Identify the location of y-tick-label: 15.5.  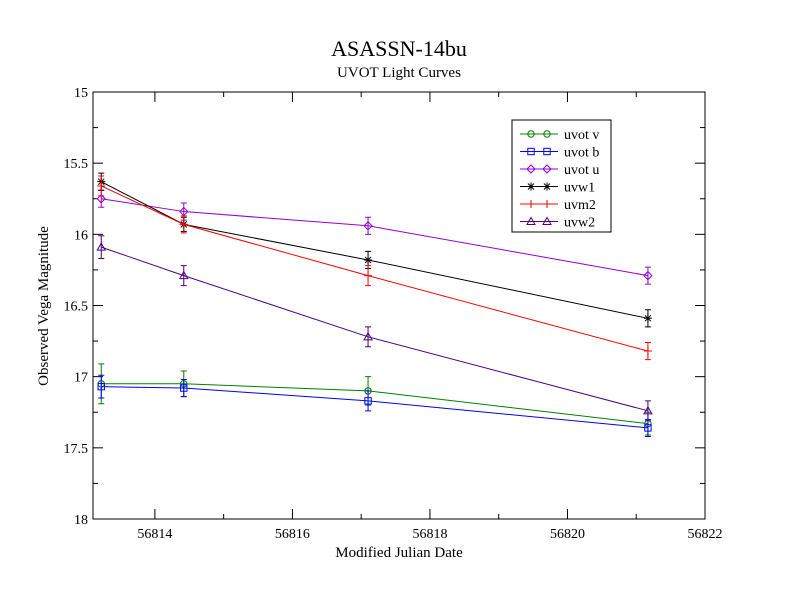
(76, 164).